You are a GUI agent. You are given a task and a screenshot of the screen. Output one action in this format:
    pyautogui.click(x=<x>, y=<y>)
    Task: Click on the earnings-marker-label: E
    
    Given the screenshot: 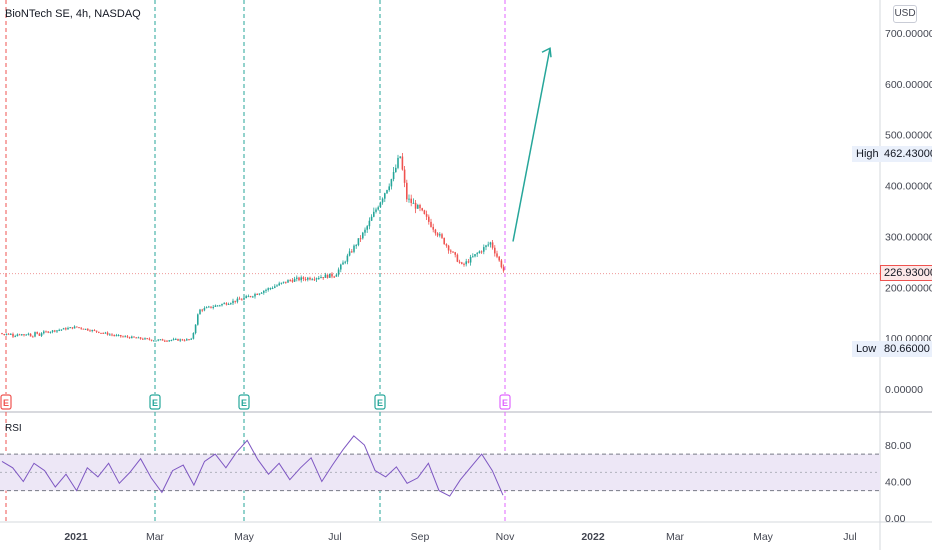 What is the action you would take?
    pyautogui.click(x=505, y=403)
    